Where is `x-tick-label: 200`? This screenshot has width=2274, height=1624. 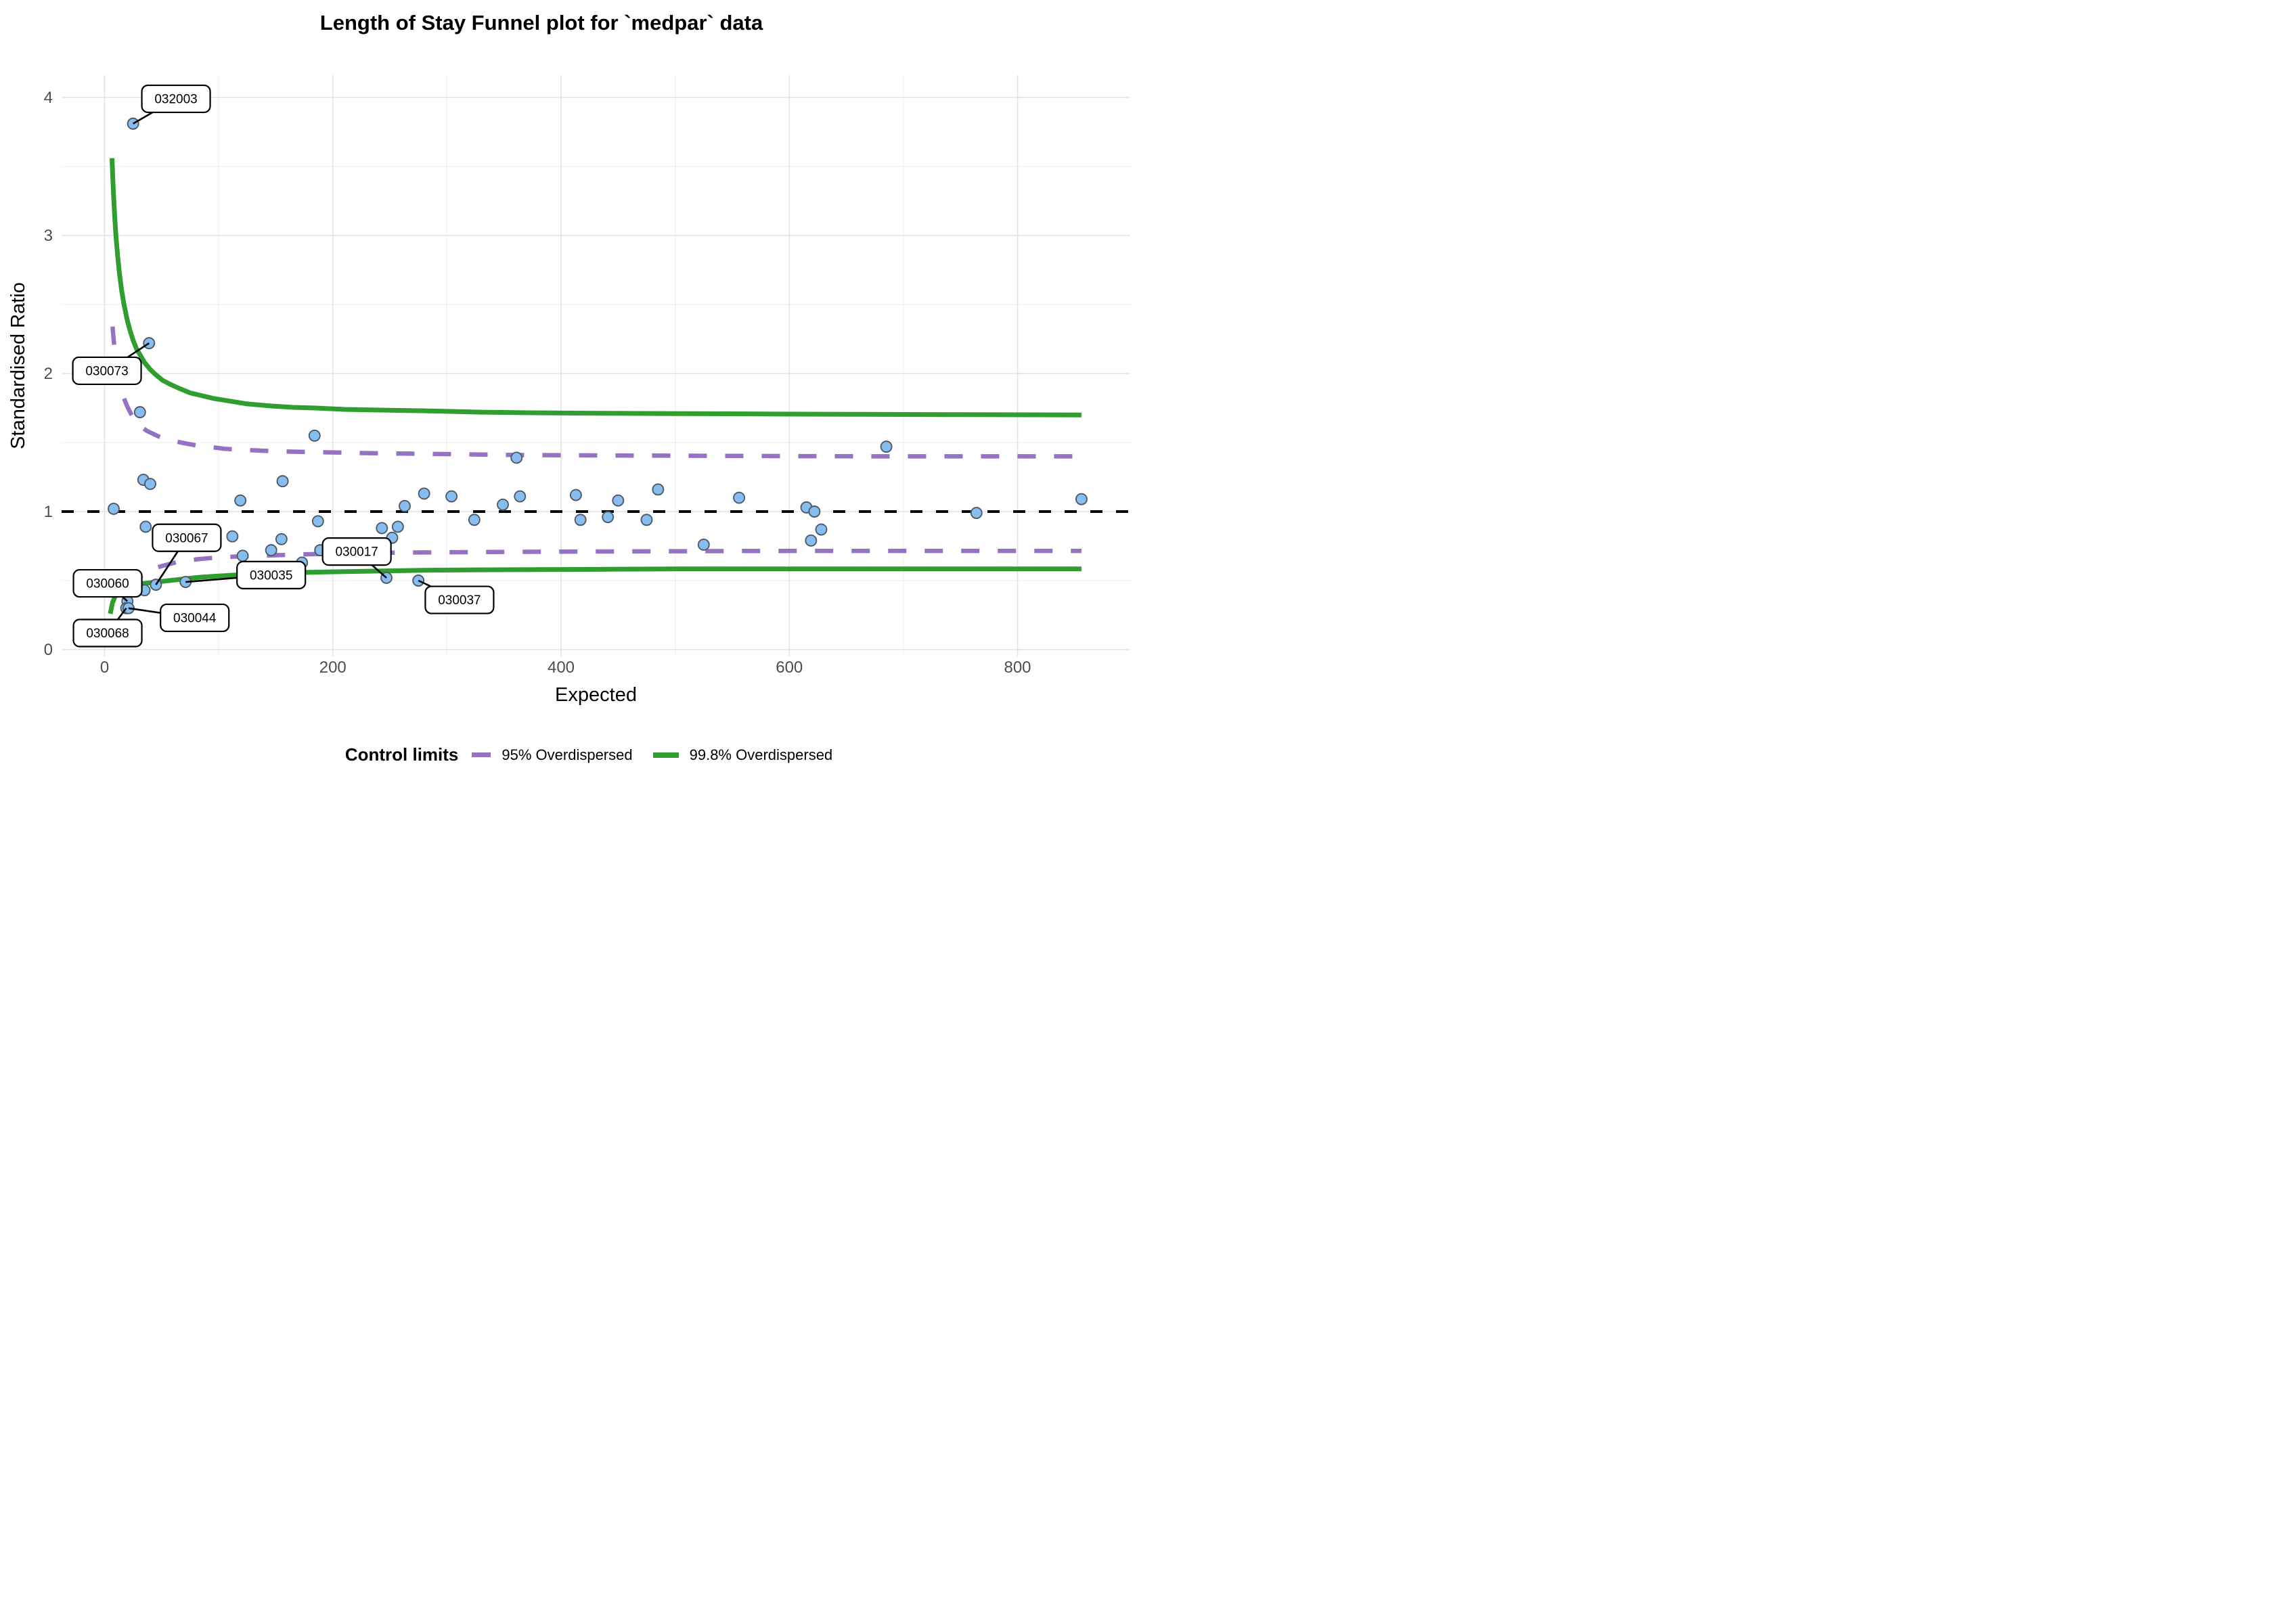 x-tick-label: 200 is located at coordinates (333, 667).